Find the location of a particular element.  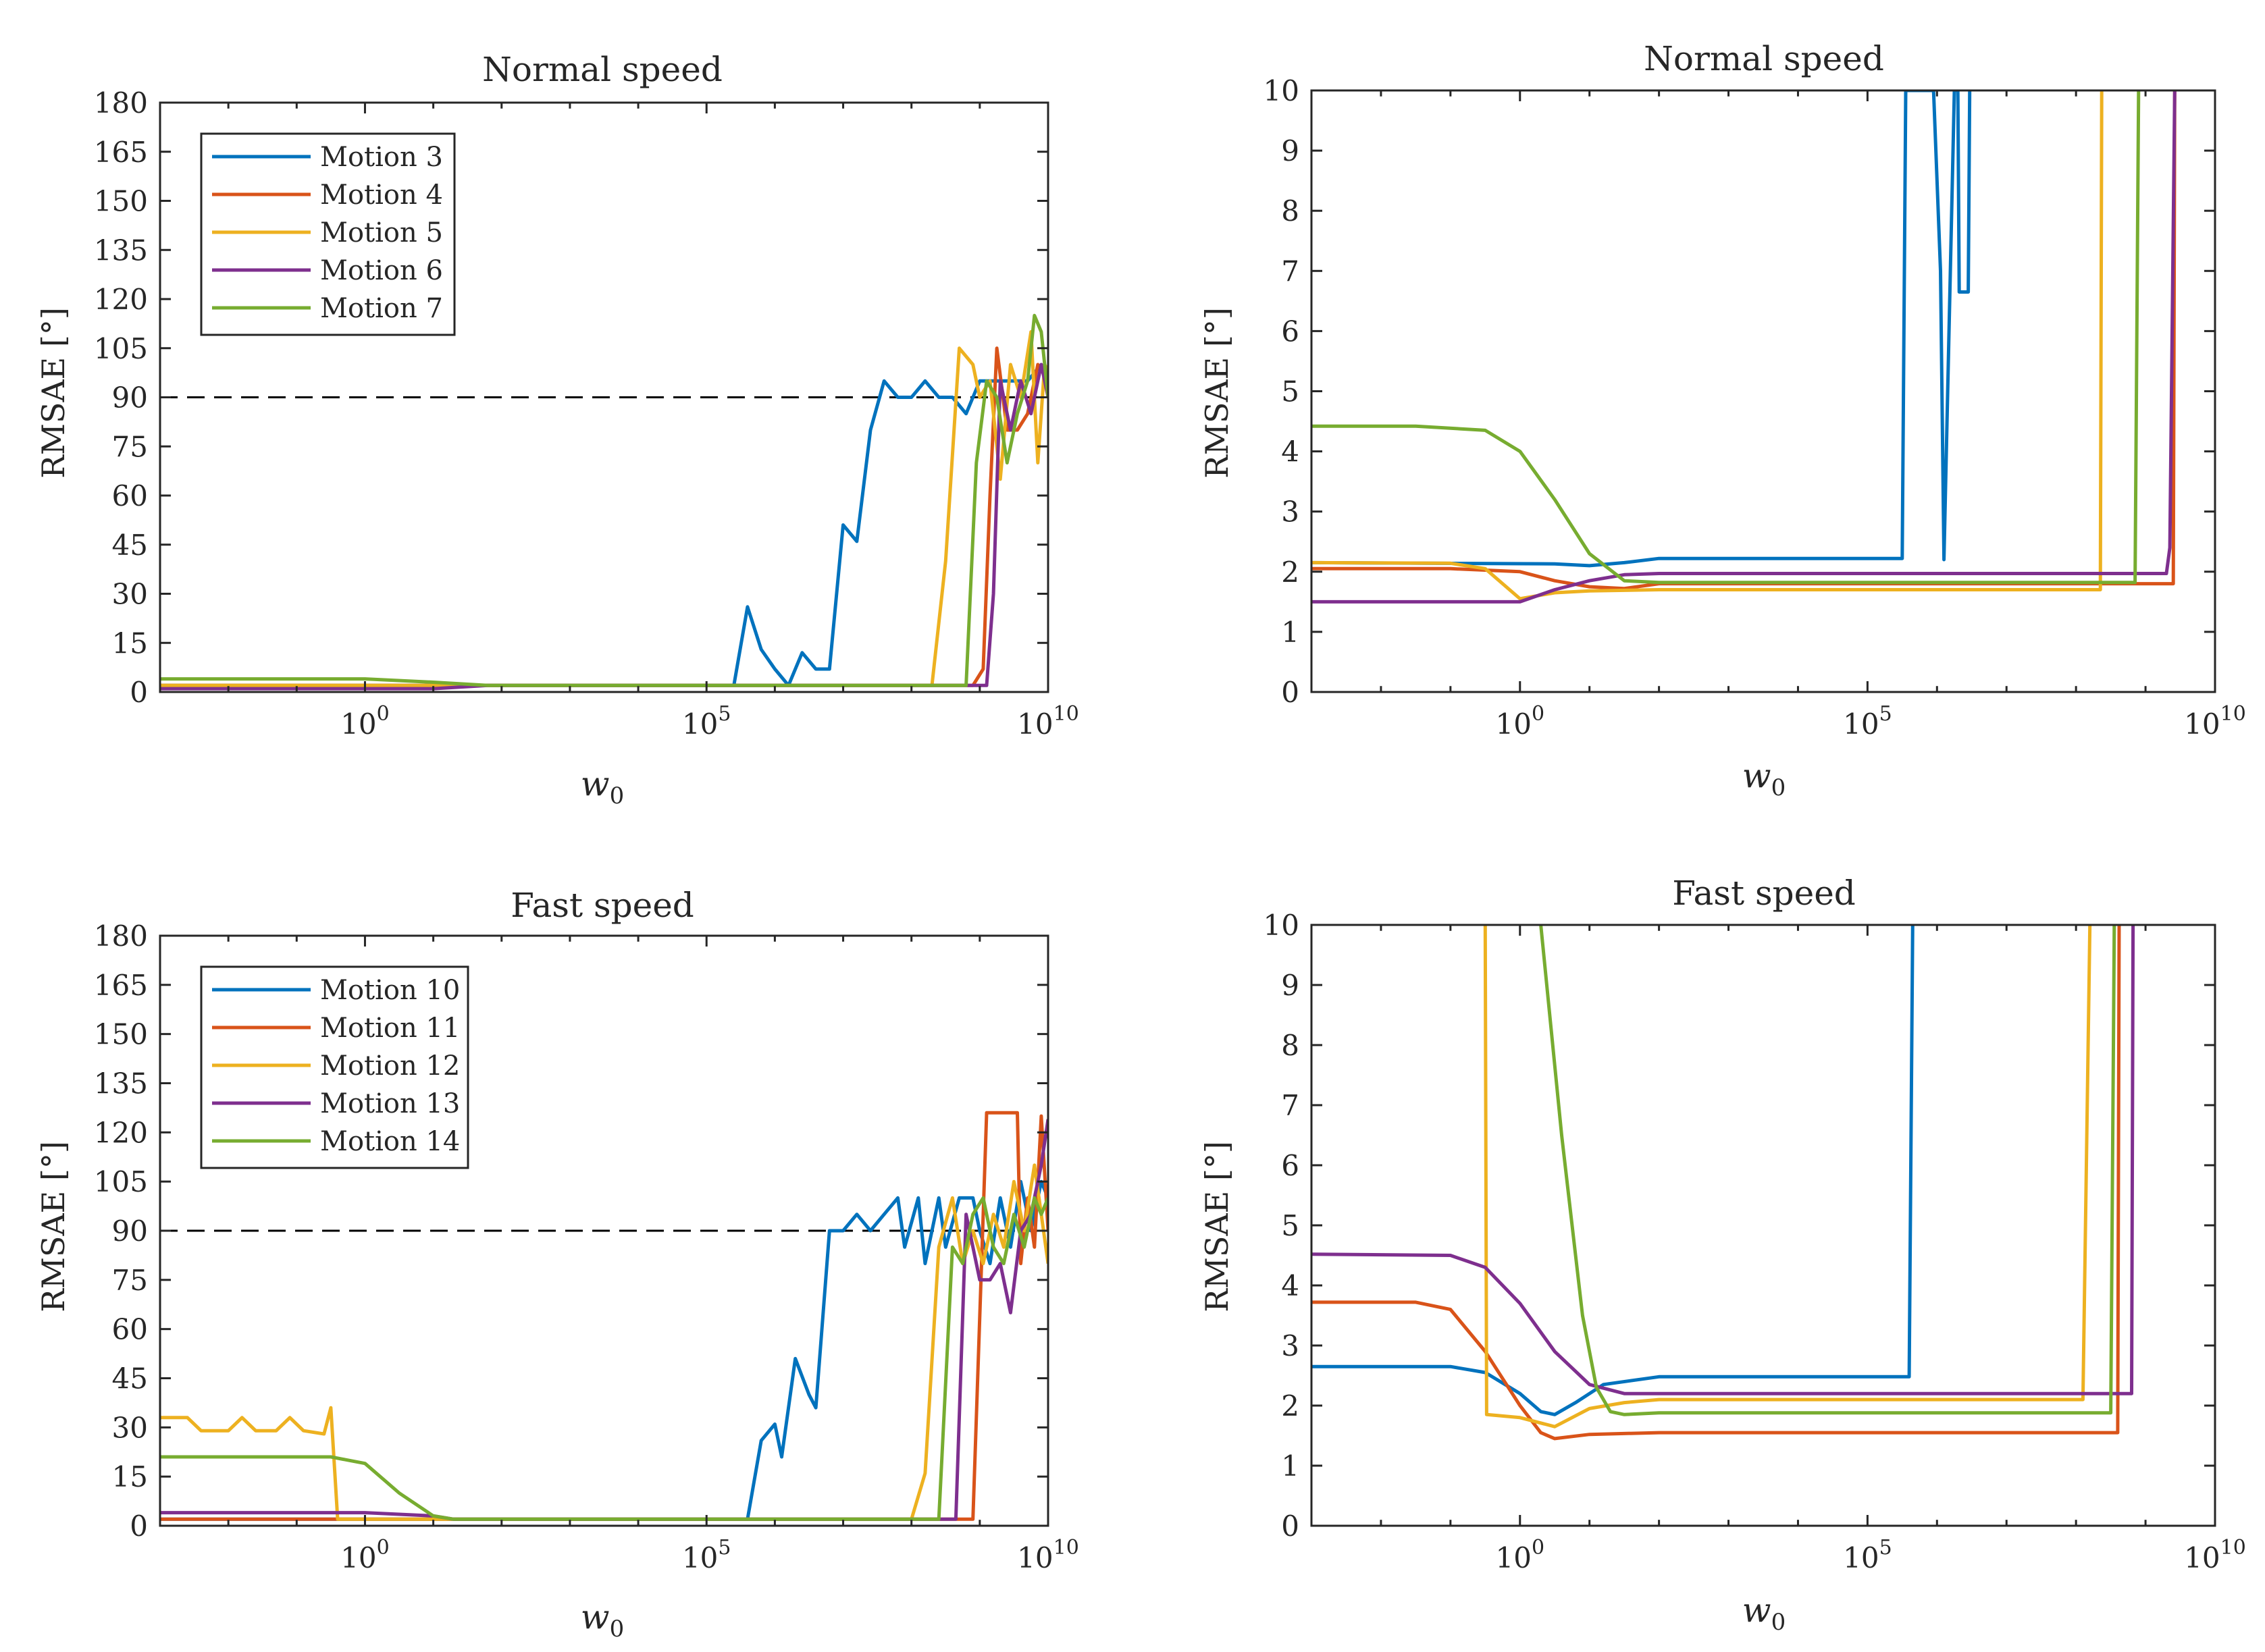

y-tick-label: 9 is located at coordinates (1290, 986).